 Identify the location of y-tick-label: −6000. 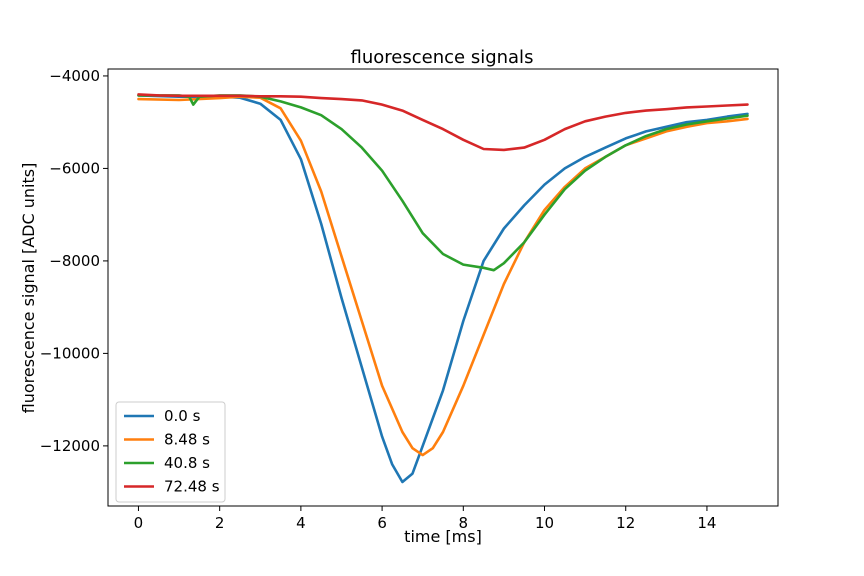
(74, 168).